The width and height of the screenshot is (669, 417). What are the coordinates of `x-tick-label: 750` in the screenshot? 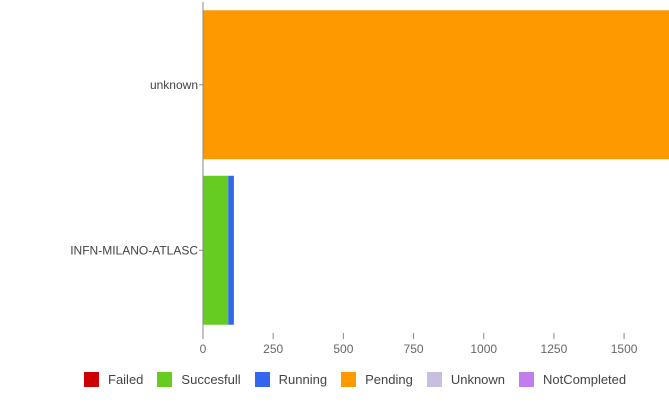 It's located at (414, 349).